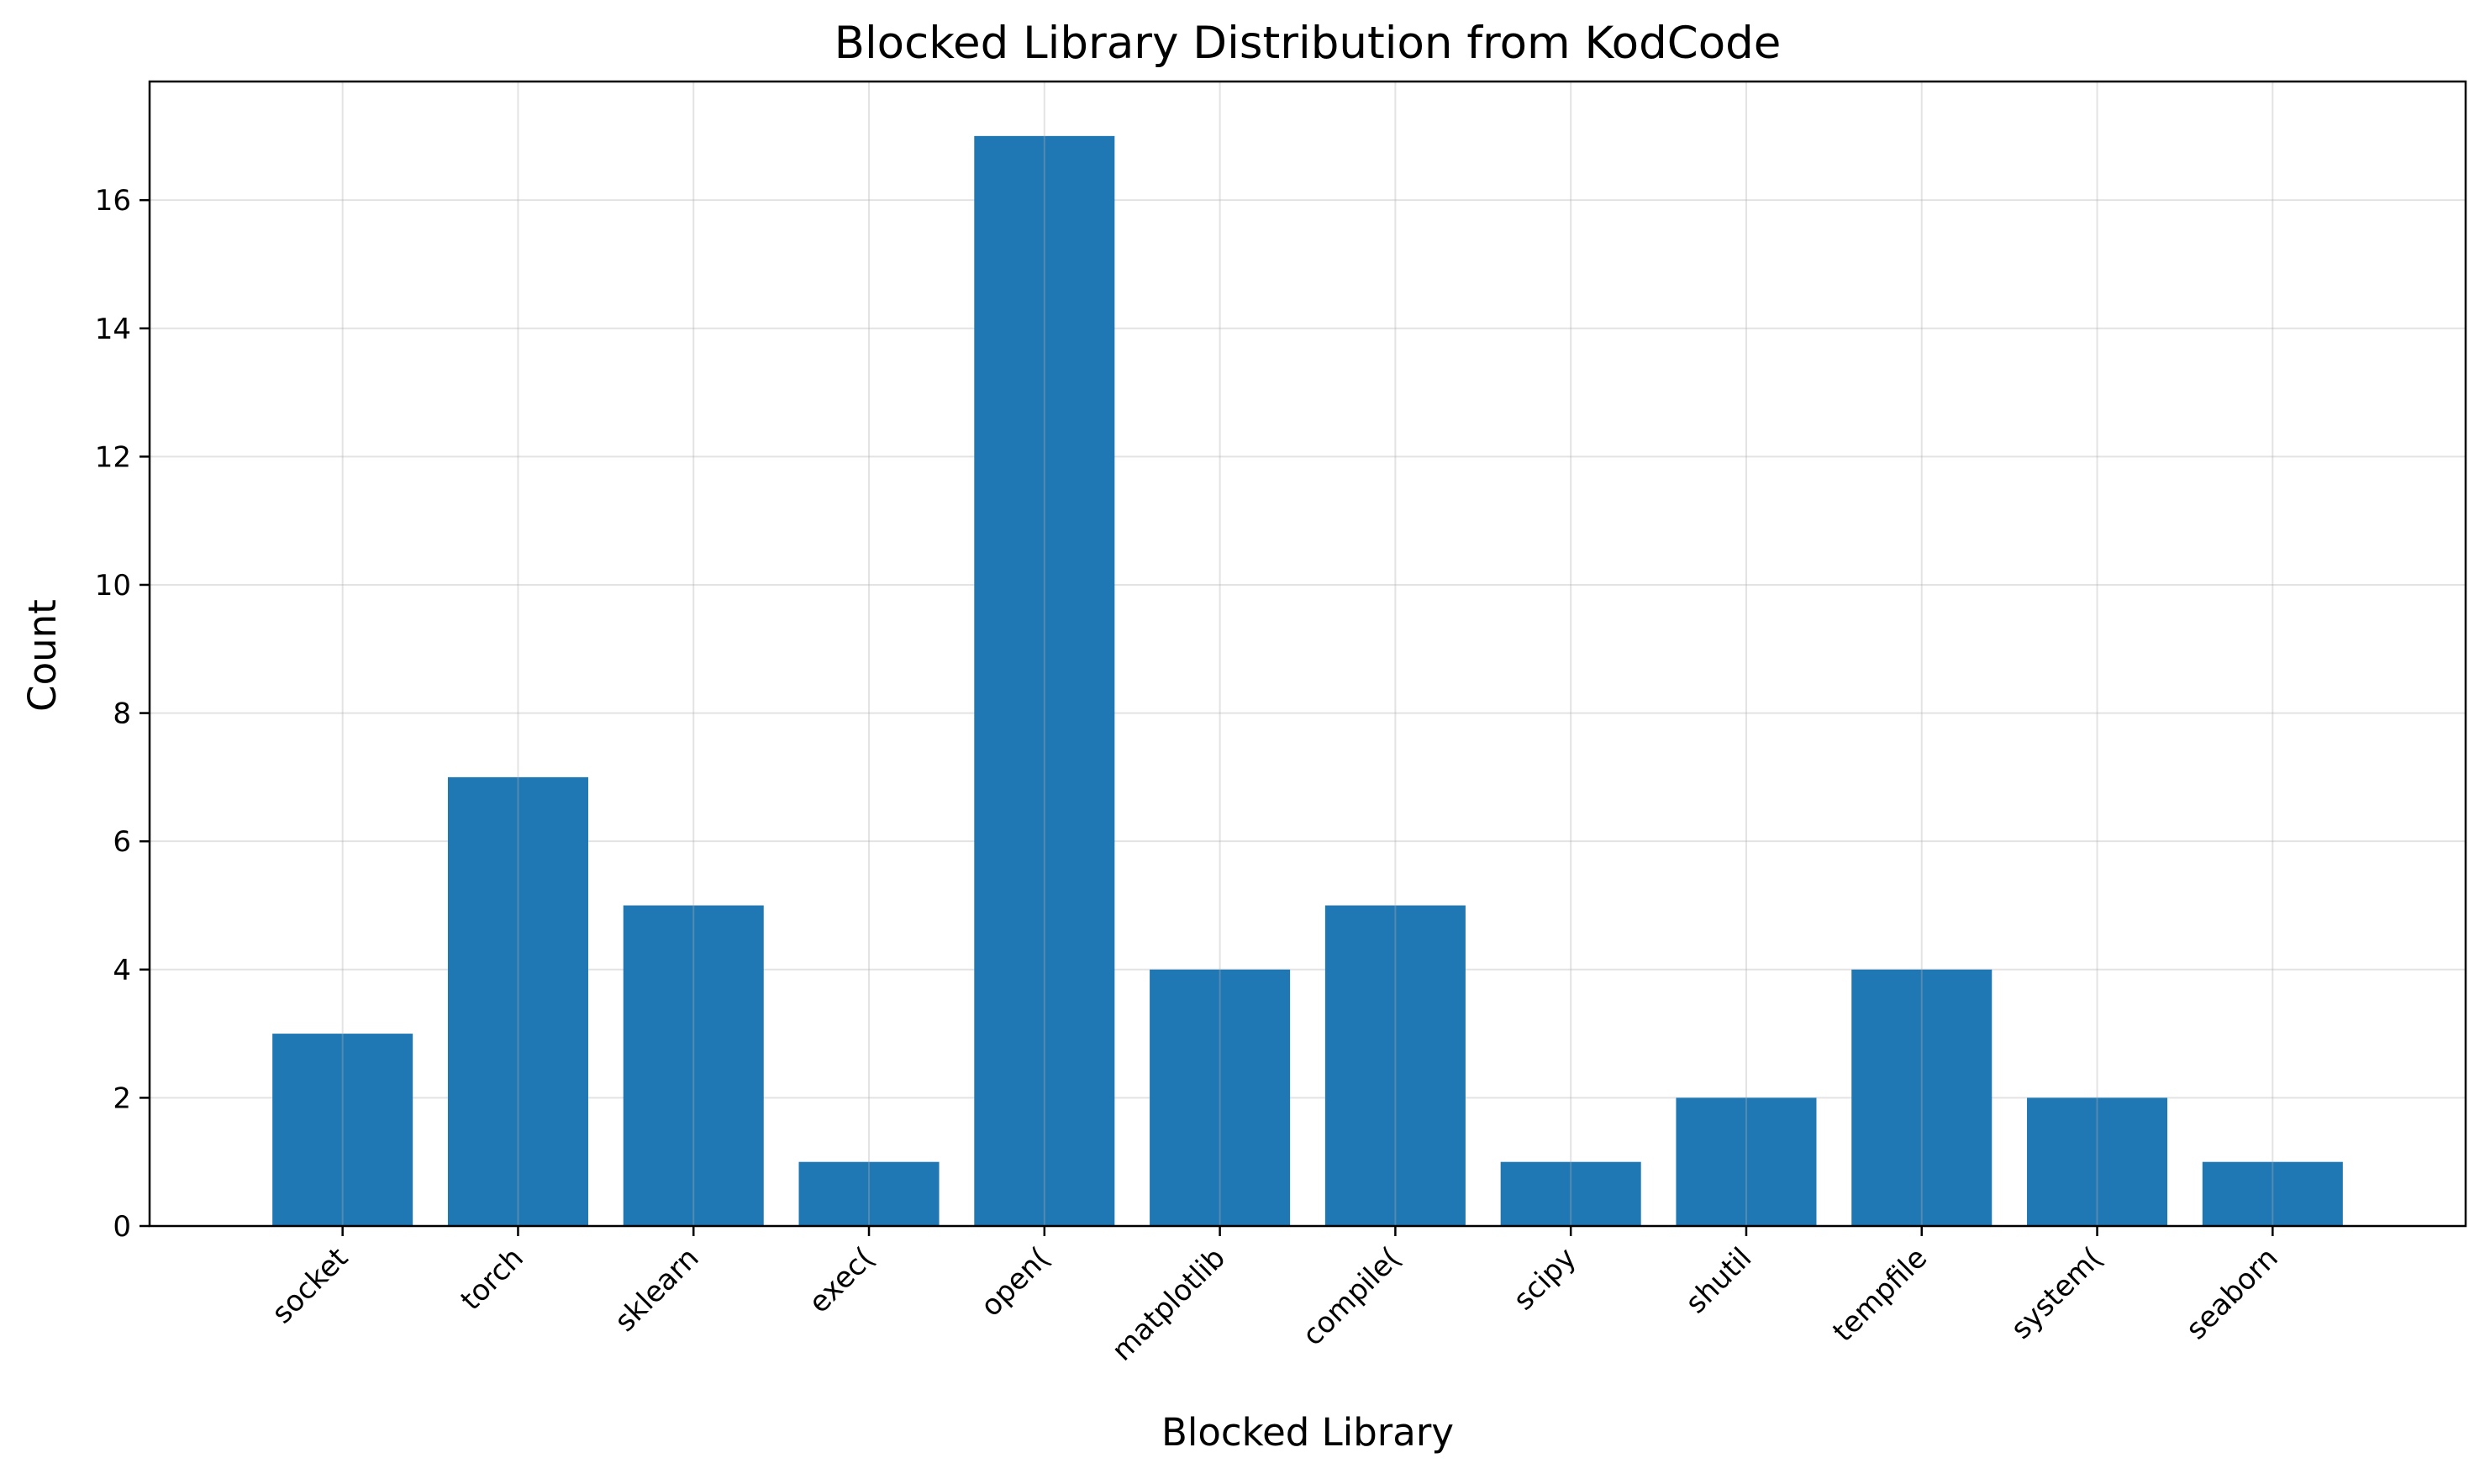 The height and width of the screenshot is (1484, 2490). What do you see at coordinates (2098, 1162) in the screenshot?
I see `bar-system` at bounding box center [2098, 1162].